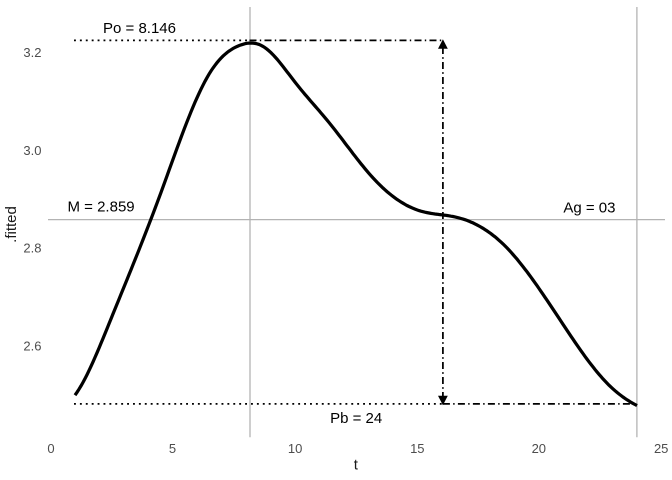  What do you see at coordinates (539, 448) in the screenshot?
I see `svg-text: 20` at bounding box center [539, 448].